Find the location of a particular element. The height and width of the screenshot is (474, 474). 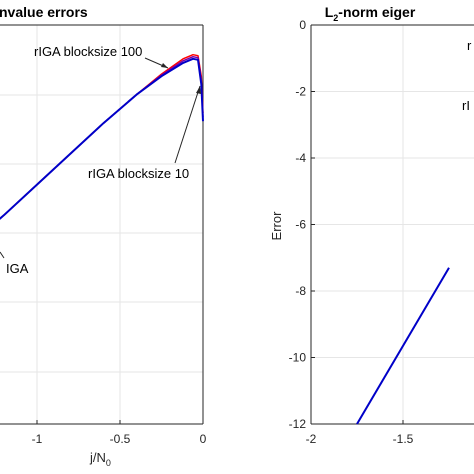

left-x-ticks: -1 -0.5 0 is located at coordinates (119, 433).